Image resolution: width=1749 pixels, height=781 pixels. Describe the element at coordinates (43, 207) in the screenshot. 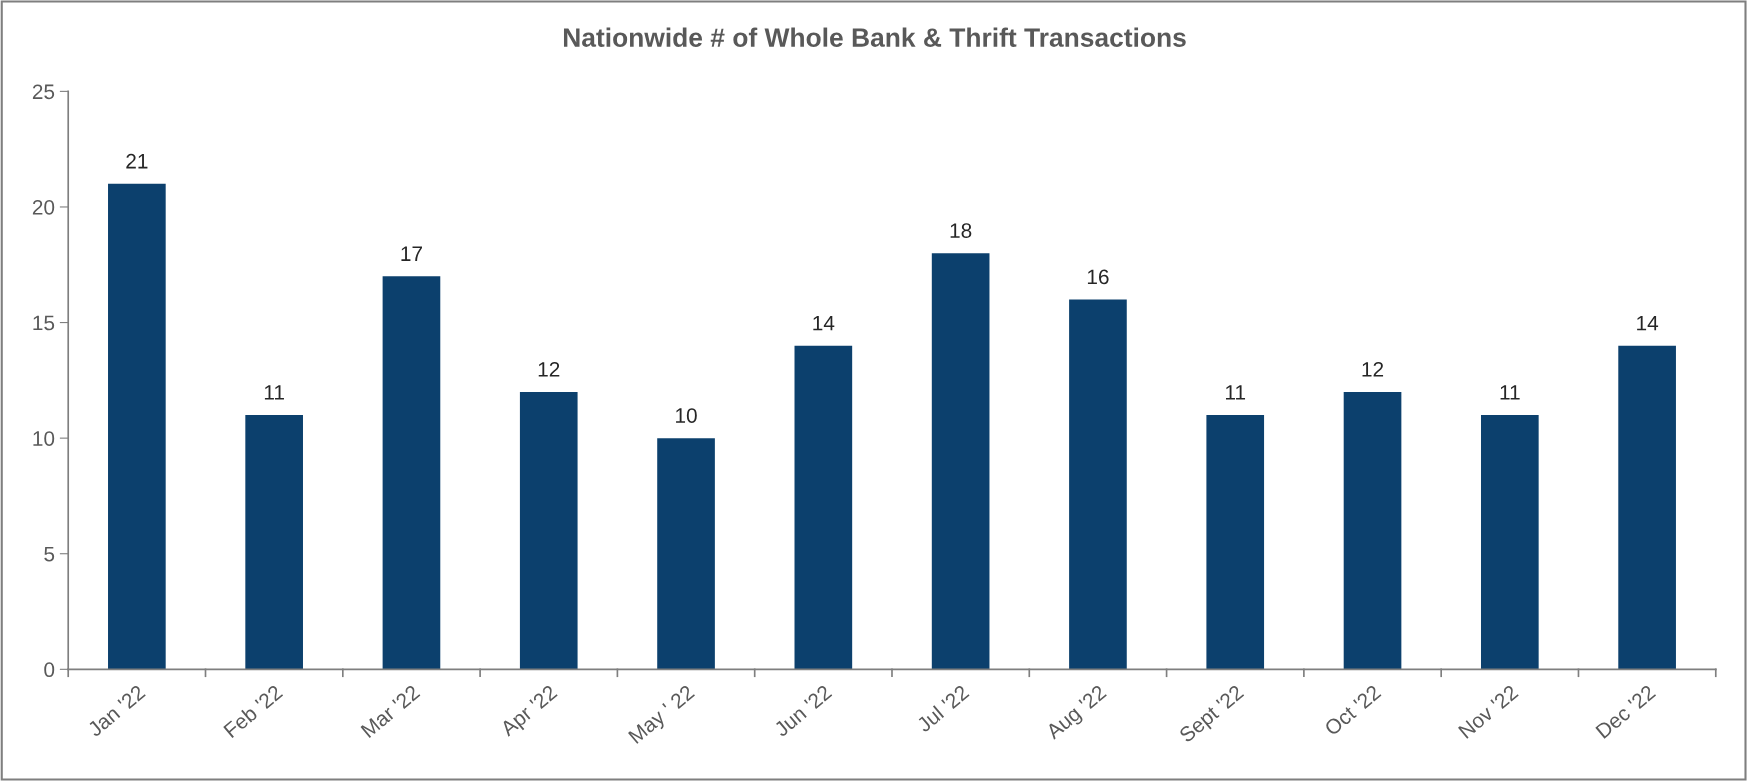

I see `y-tick-label: 20` at that location.